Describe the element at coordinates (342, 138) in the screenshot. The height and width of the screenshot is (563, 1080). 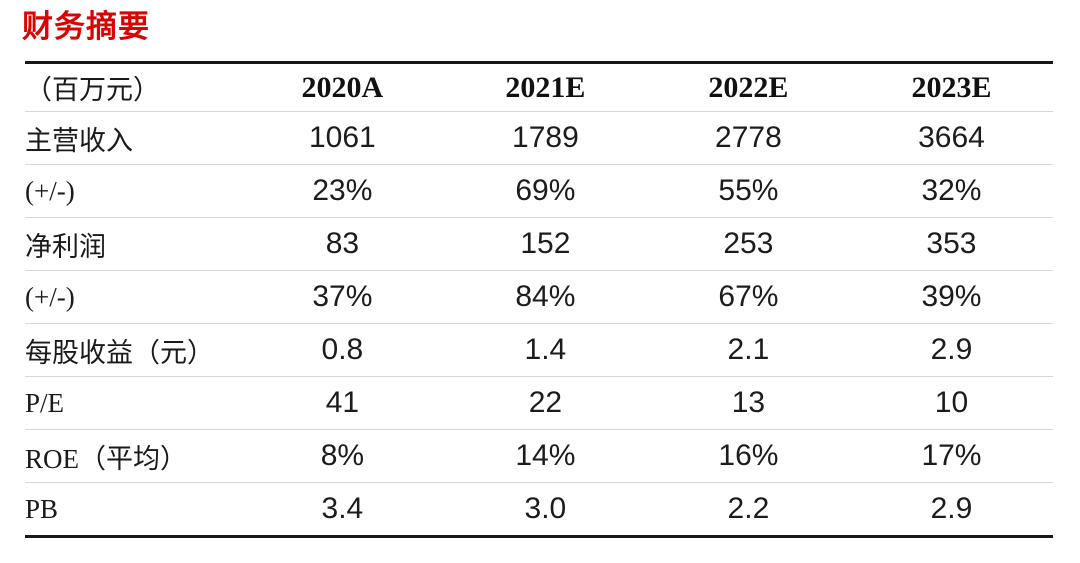
I see `cell-value: 1061` at that location.